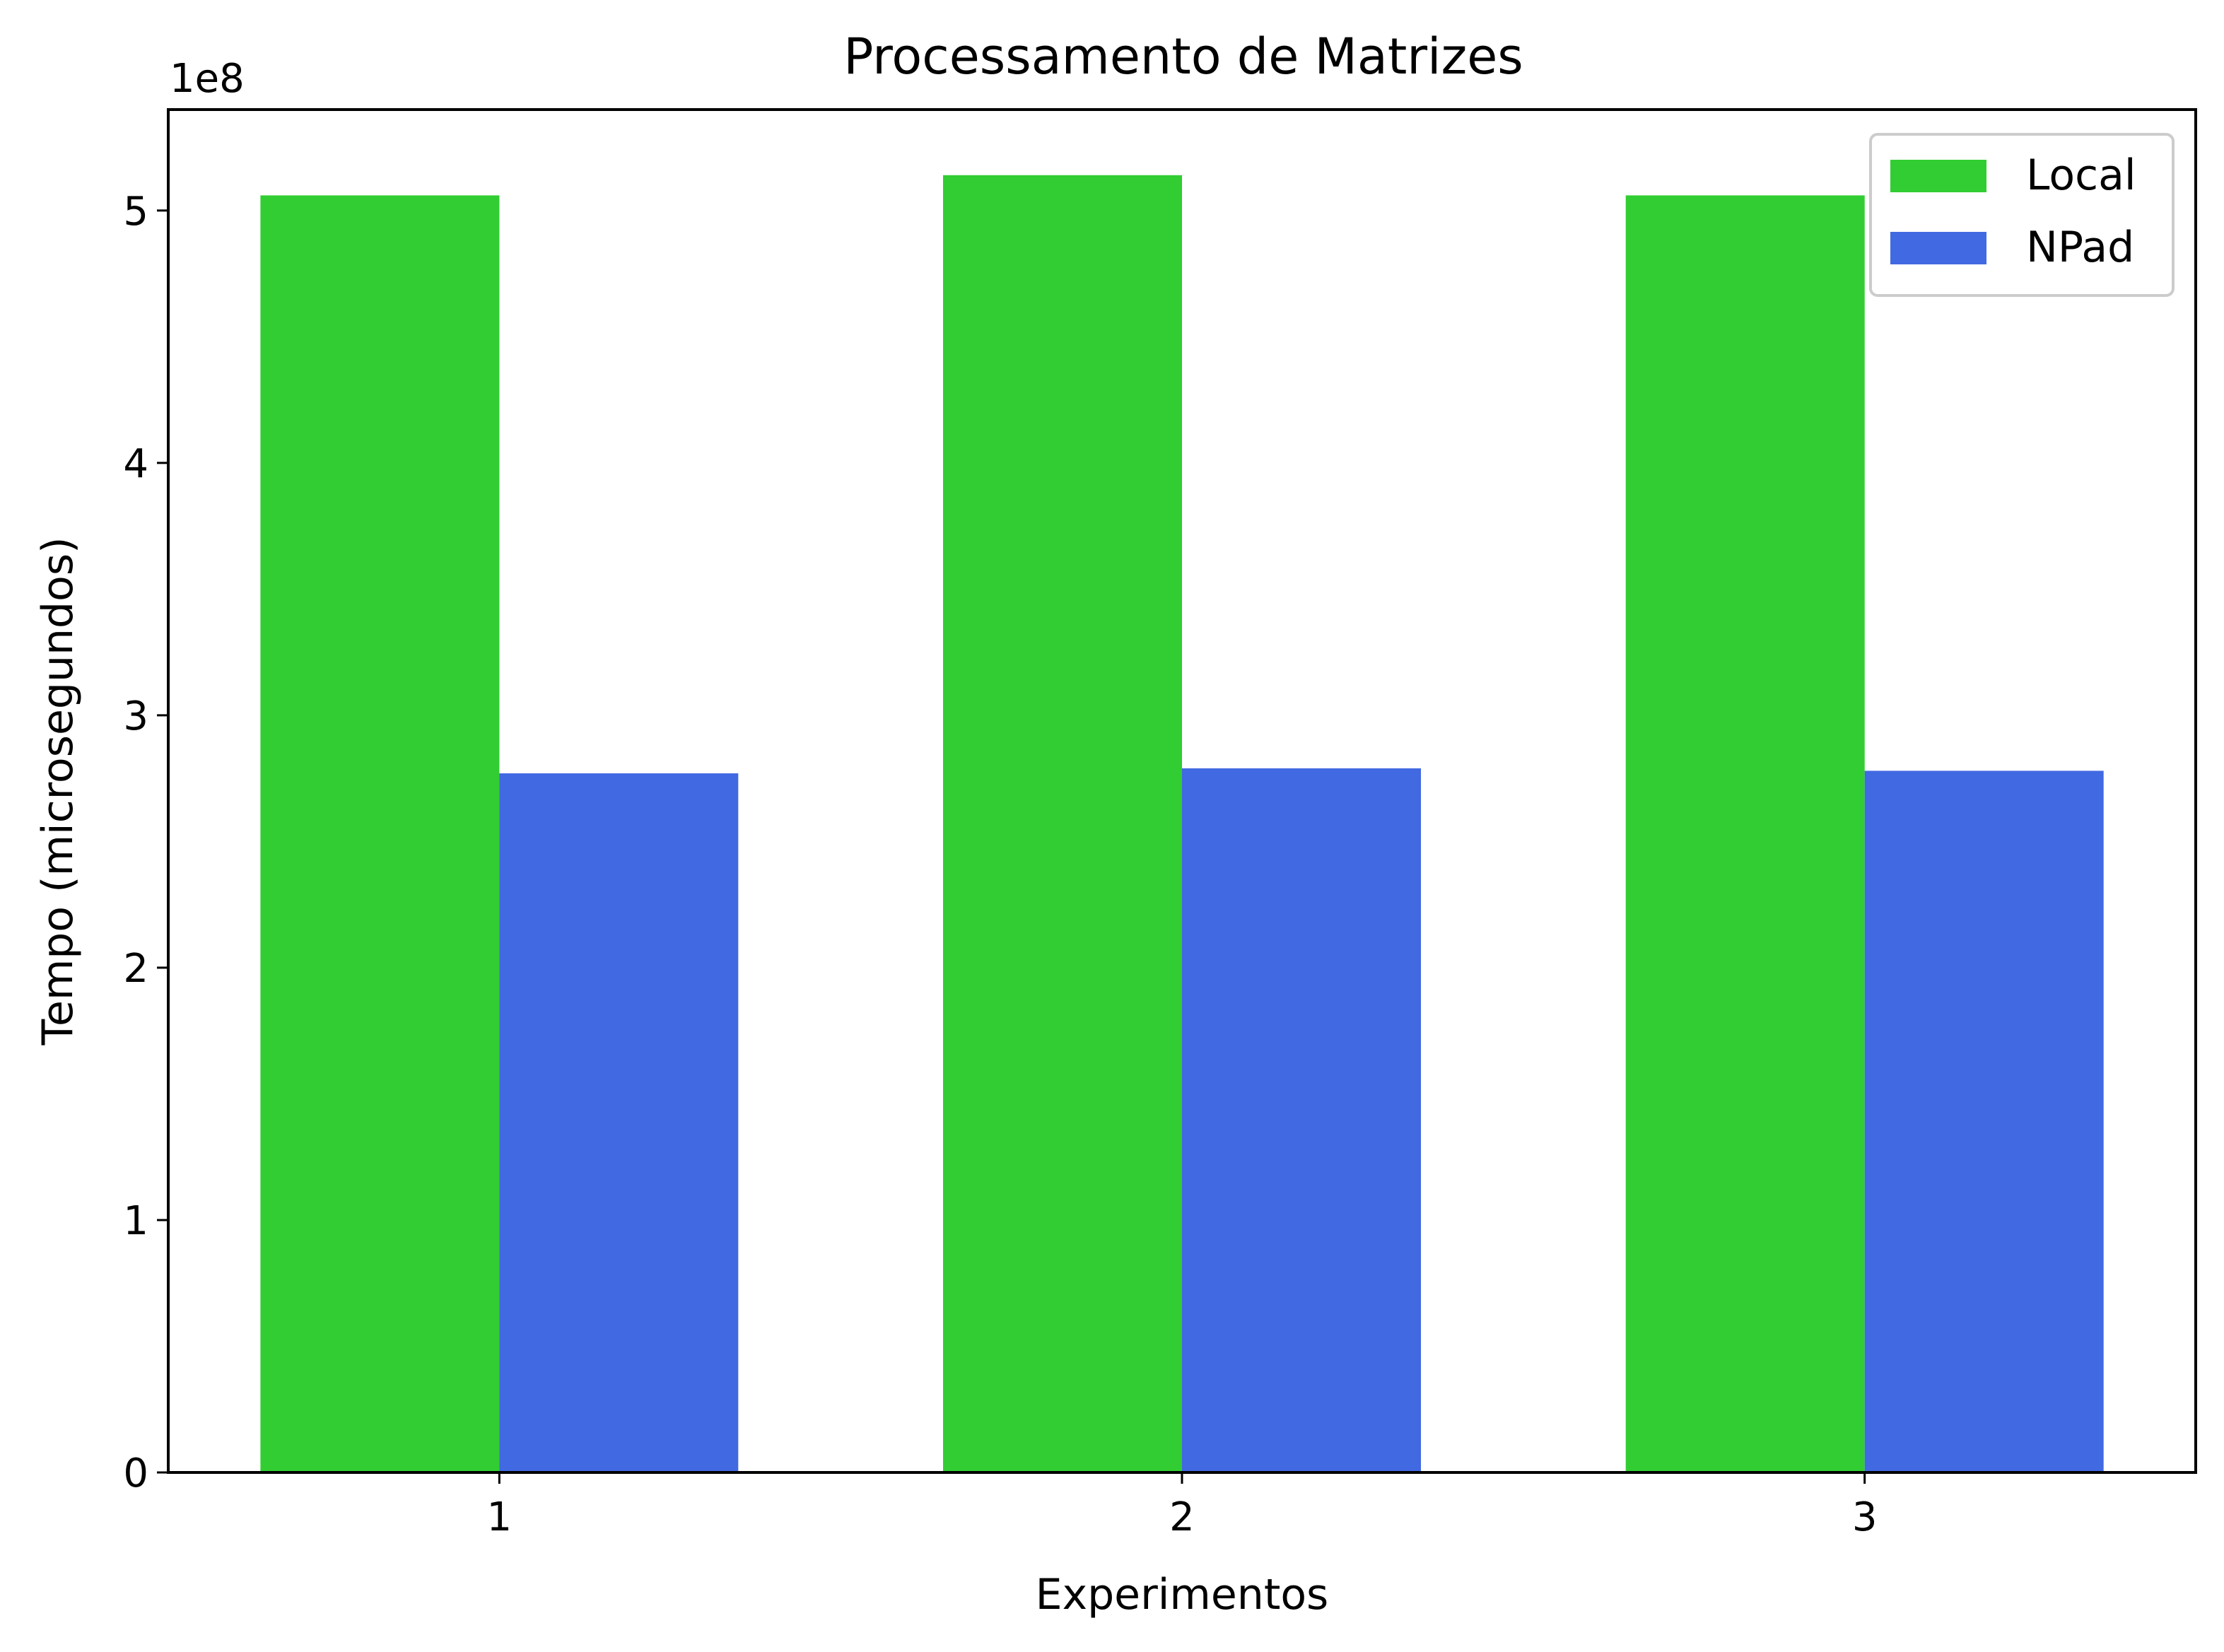 The width and height of the screenshot is (2224, 1652). Describe the element at coordinates (1182, 1517) in the screenshot. I see `x-tick-label: 2` at that location.